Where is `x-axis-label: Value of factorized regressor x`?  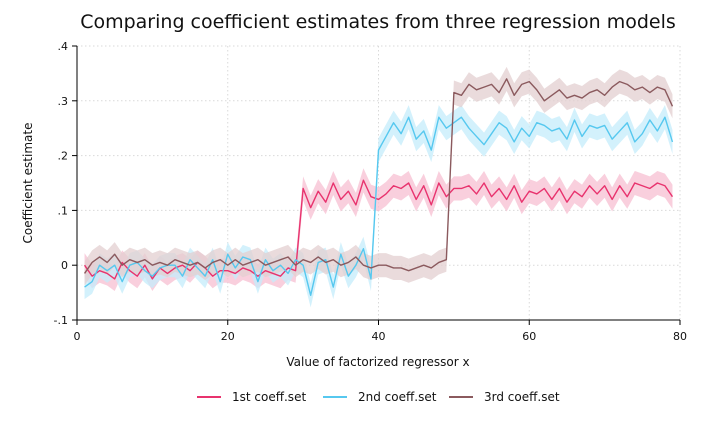 x-axis-label: Value of factorized regressor x is located at coordinates (377, 362).